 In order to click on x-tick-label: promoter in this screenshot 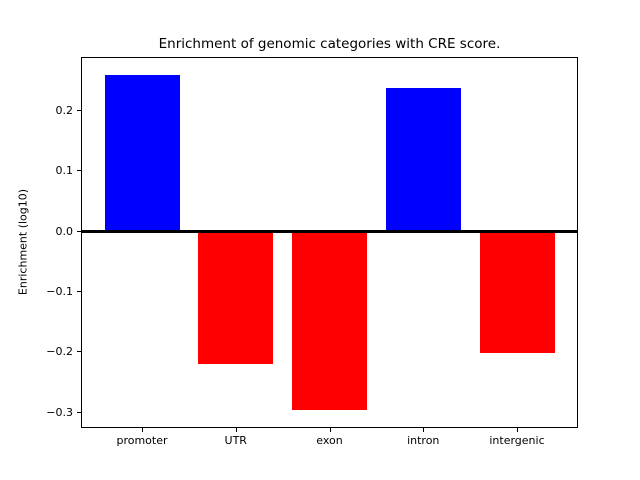, I will do `click(142, 440)`.